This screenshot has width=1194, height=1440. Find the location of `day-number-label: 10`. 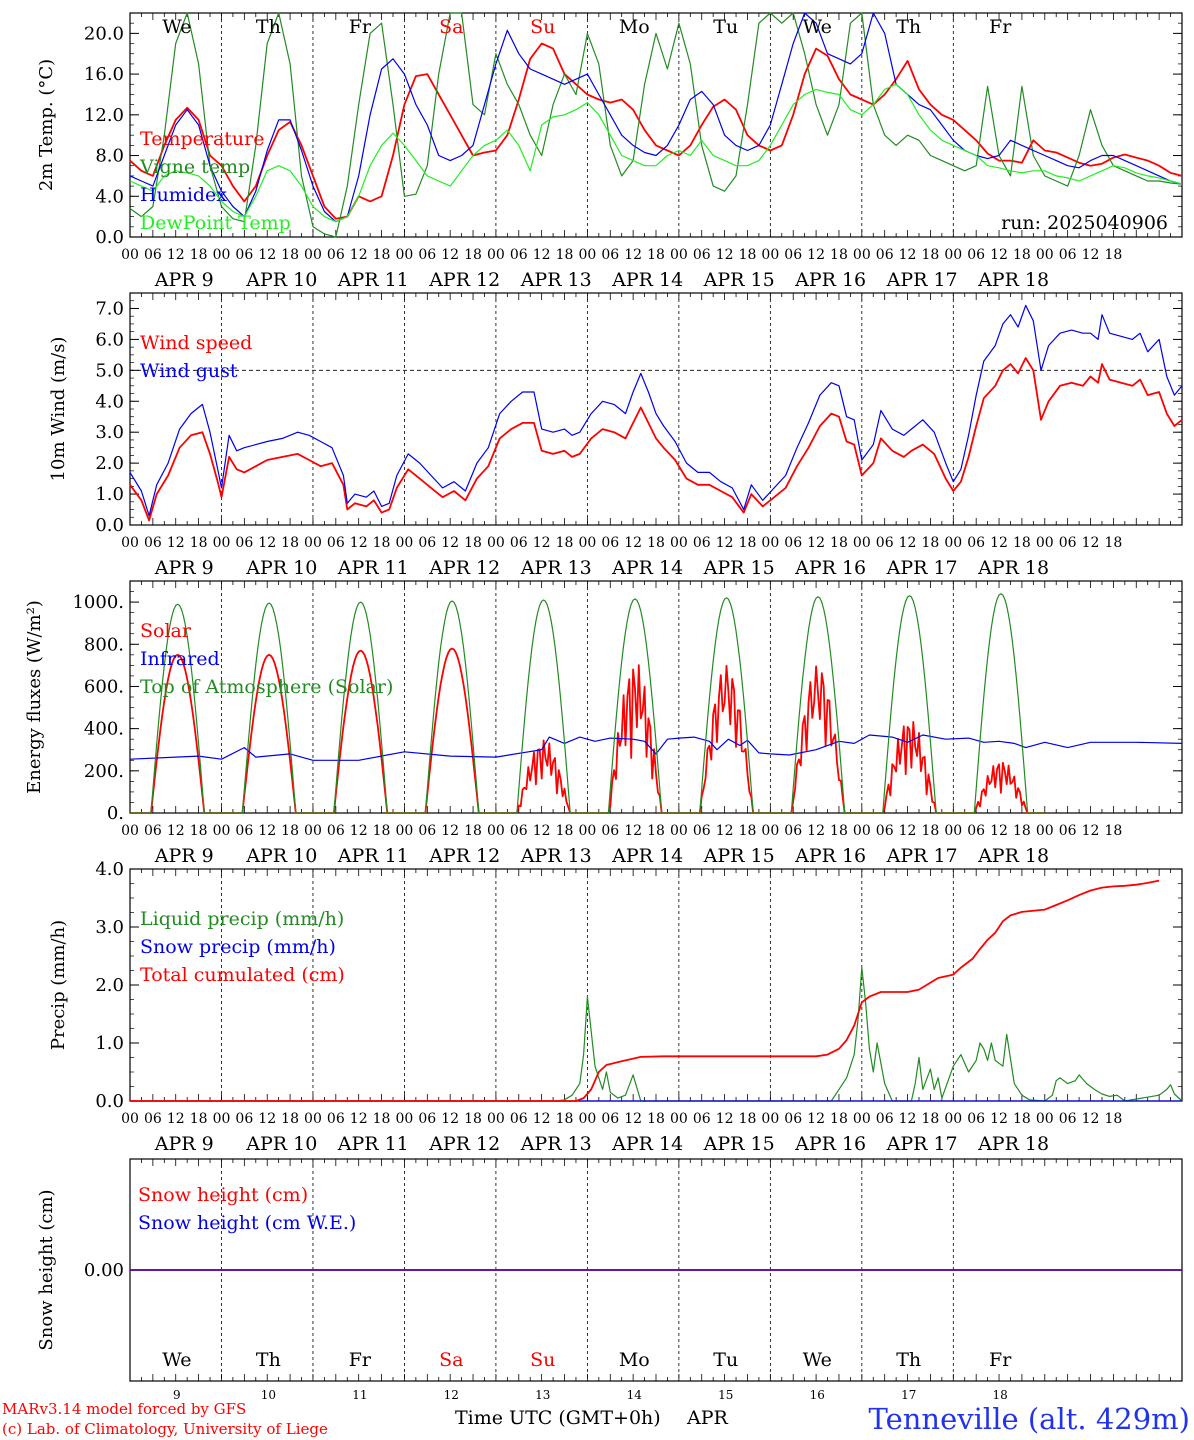

day-number-label: 10 is located at coordinates (268, 1395).